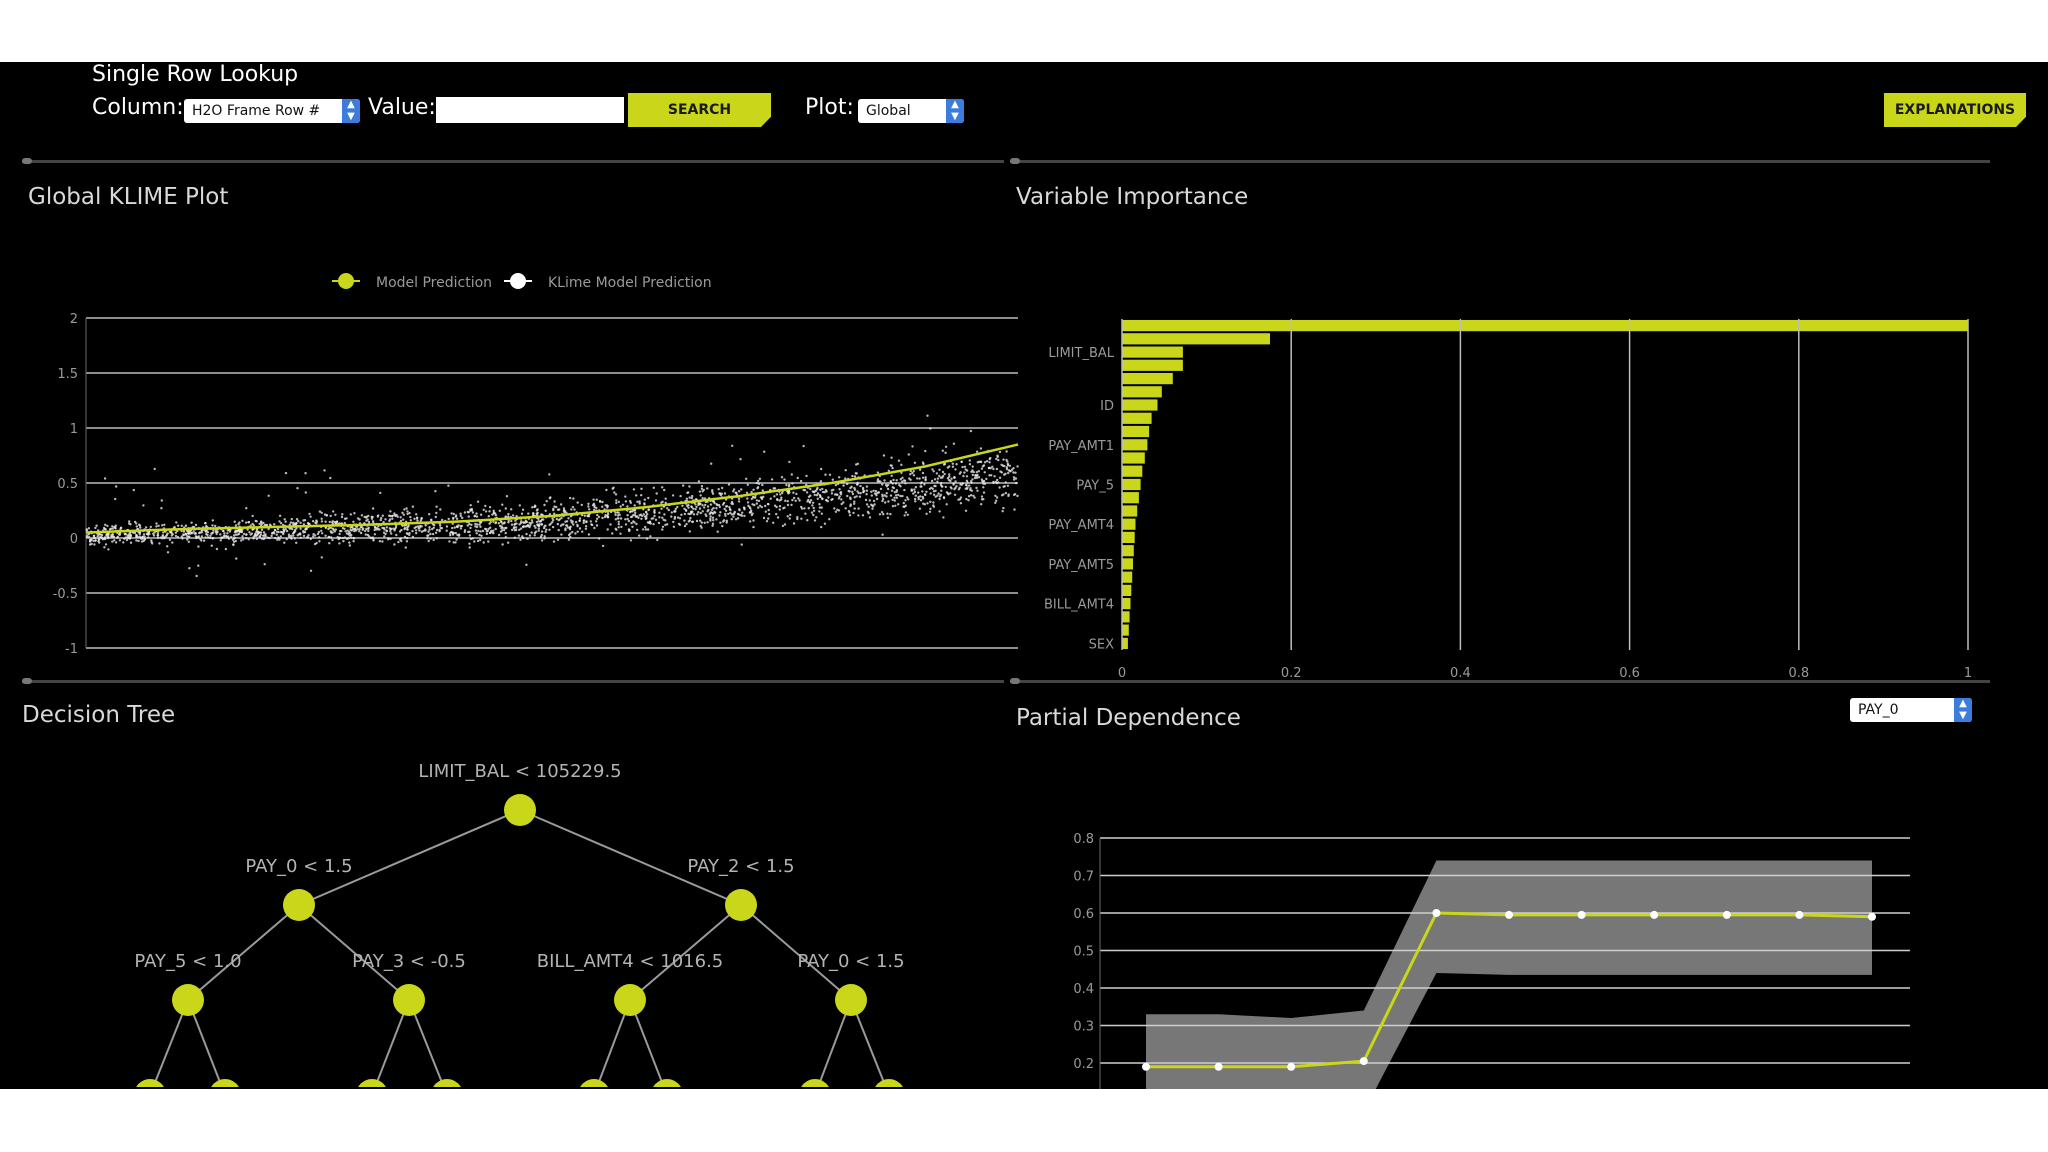 This screenshot has height=1152, width=2048. I want to click on pd-ytick: 0.7, so click(1083, 877).